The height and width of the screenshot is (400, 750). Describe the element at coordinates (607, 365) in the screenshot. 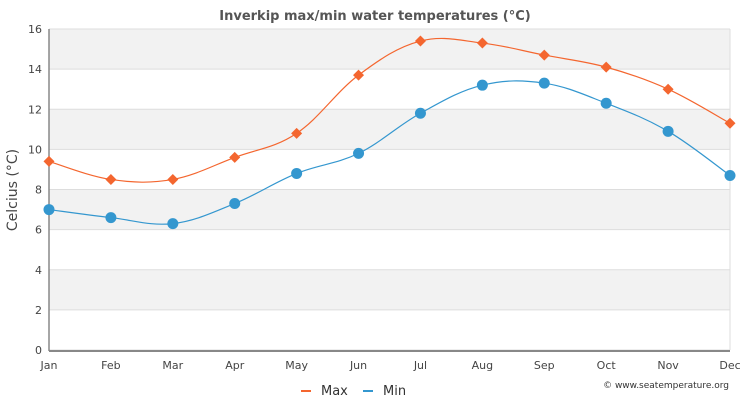

I see `x-tick-label: Oct` at that location.